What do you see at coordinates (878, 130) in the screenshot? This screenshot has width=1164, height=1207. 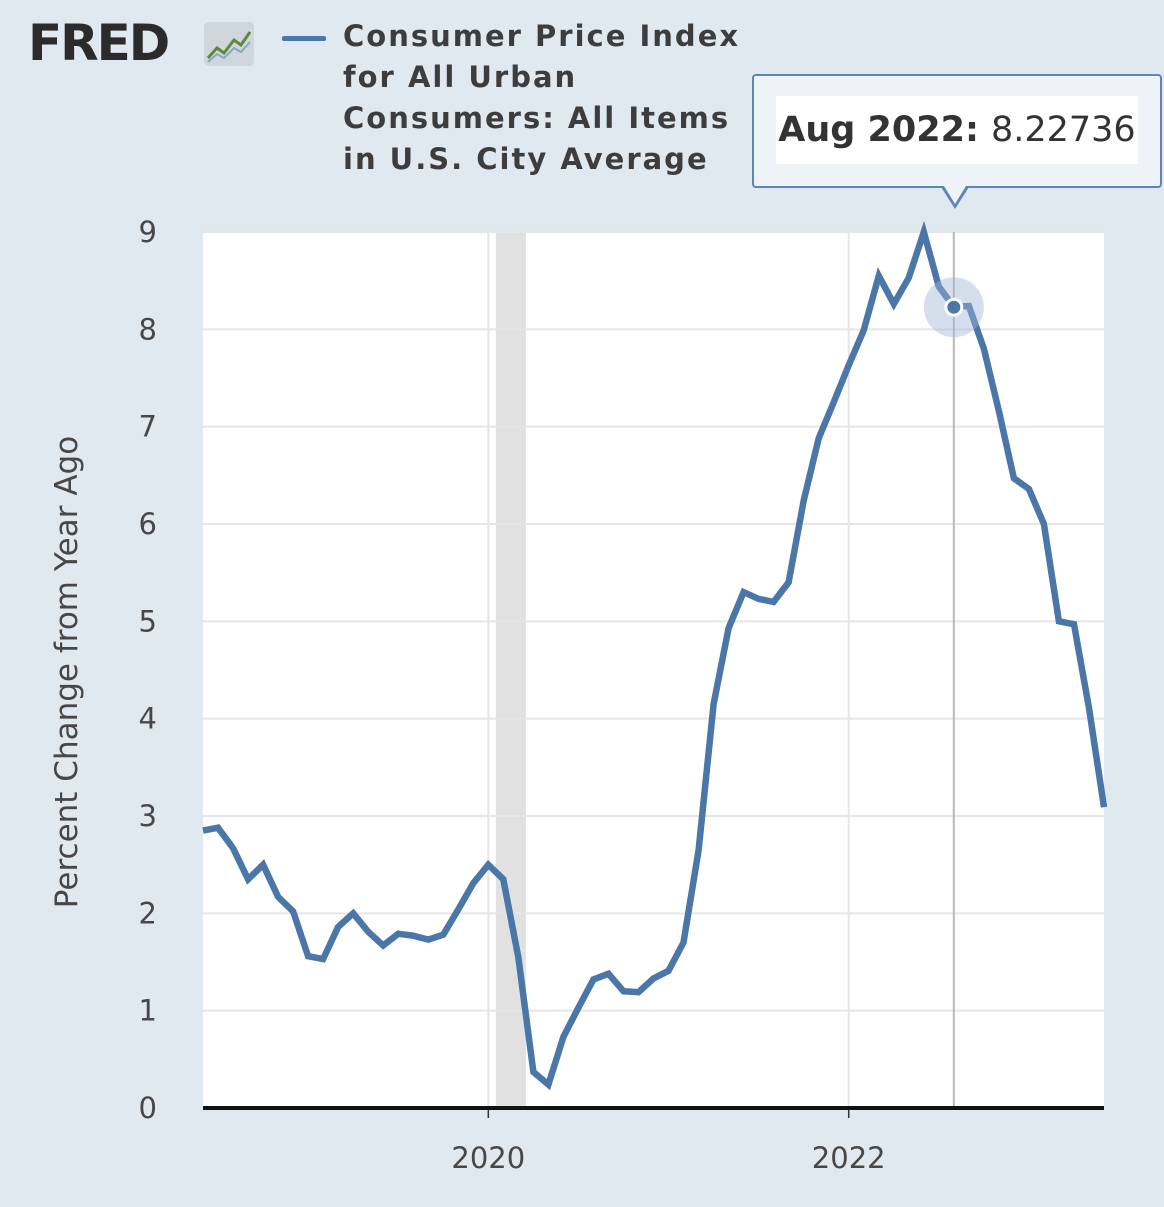 I see `tooltip-date: Aug 2022:` at bounding box center [878, 130].